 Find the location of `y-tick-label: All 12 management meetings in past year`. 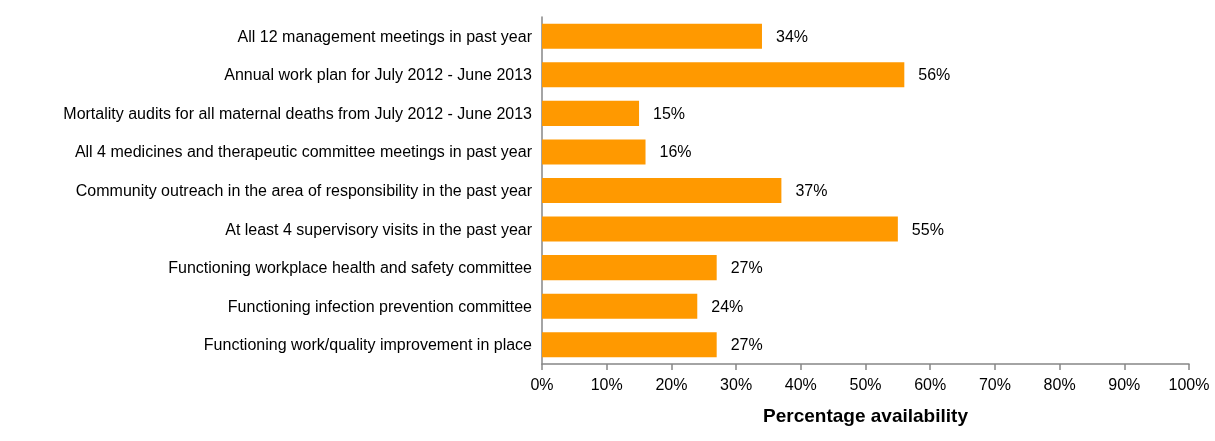

y-tick-label: All 12 management meetings in past year is located at coordinates (385, 36).